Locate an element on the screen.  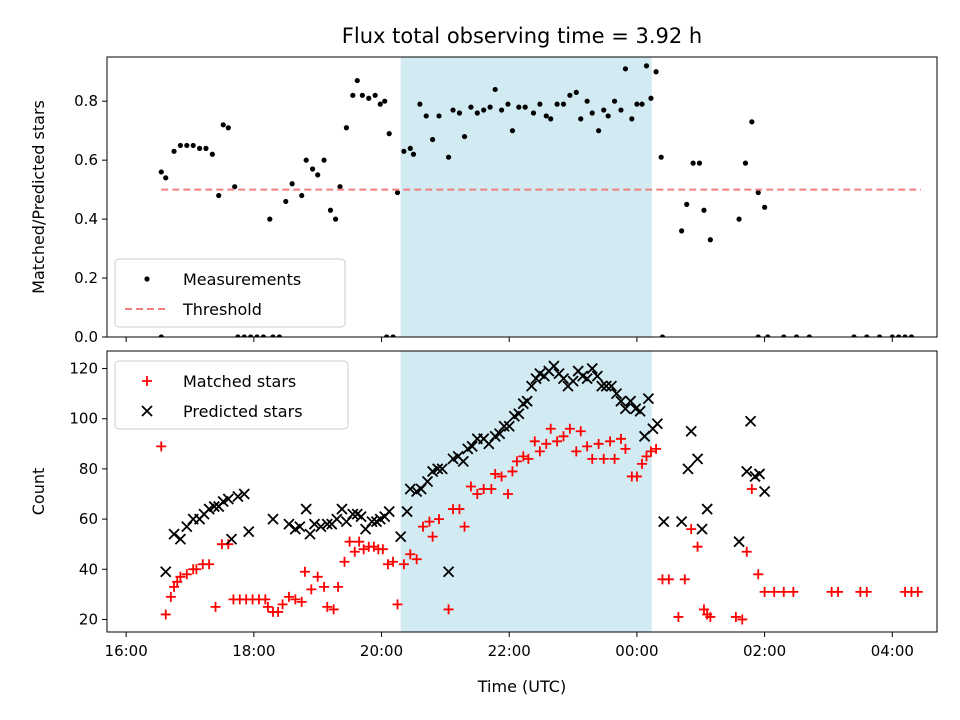
y-tick-label: 40 is located at coordinates (88, 569).